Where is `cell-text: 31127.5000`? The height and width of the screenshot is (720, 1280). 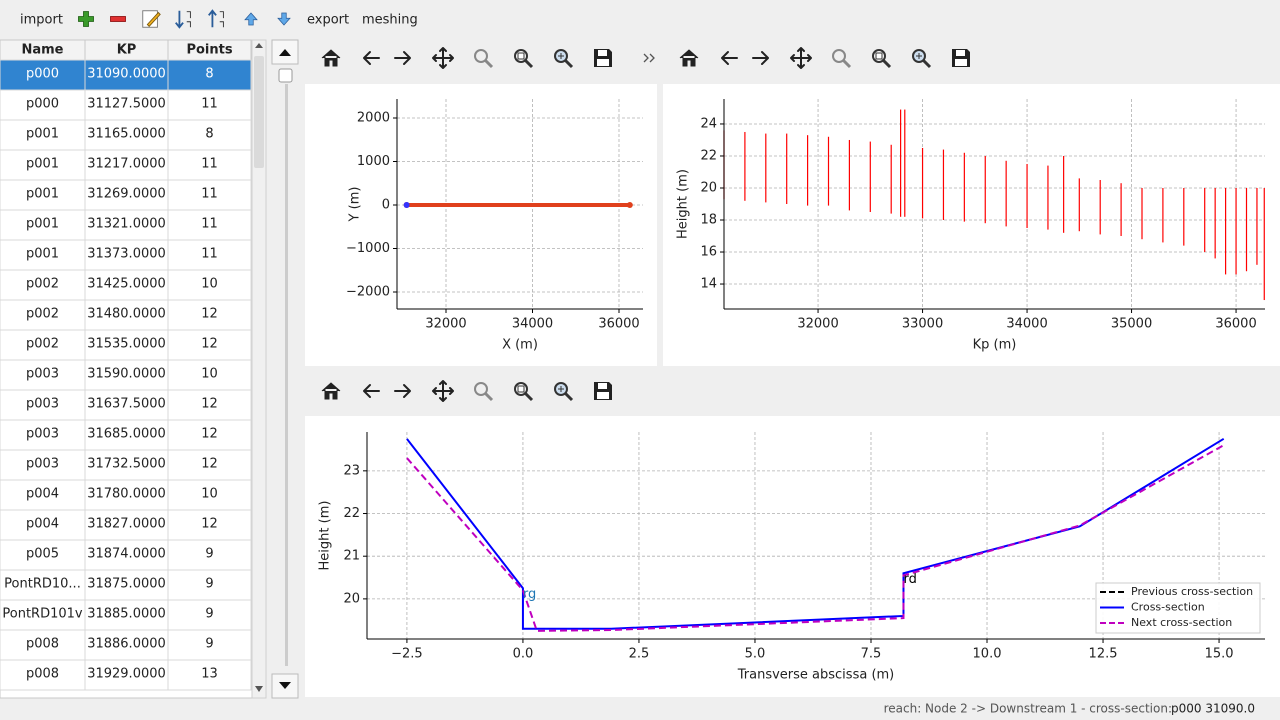
cell-text: 31127.5000 is located at coordinates (126, 104).